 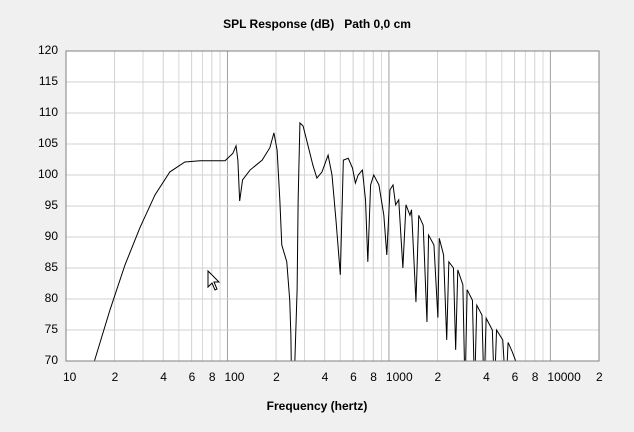 I want to click on y-tick-label: 95, so click(x=52, y=205).